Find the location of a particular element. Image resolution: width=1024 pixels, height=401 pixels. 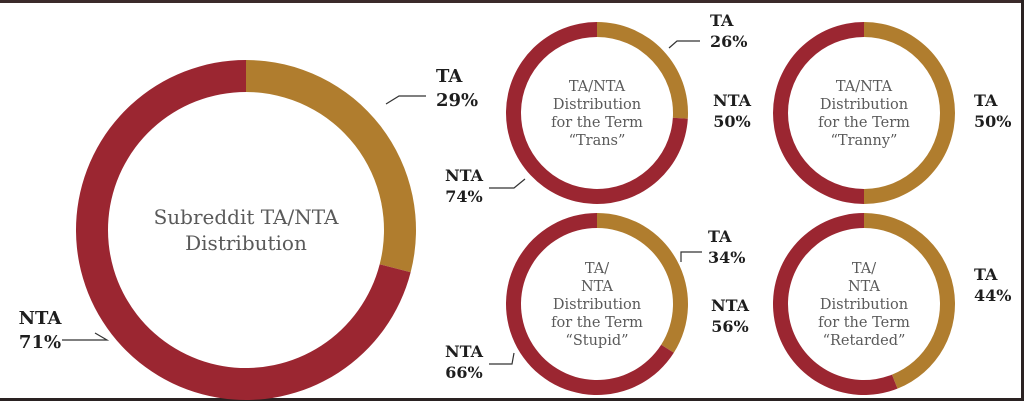

chart-title: Subreddit TA/NTA Distribution is located at coordinates (246, 230).